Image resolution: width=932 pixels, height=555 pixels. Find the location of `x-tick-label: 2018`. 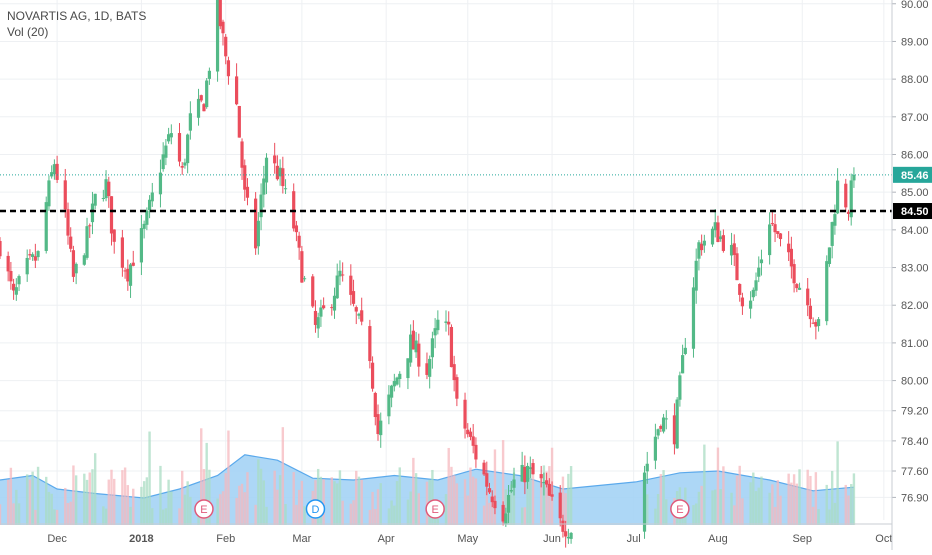

x-tick-label: 2018 is located at coordinates (141, 539).